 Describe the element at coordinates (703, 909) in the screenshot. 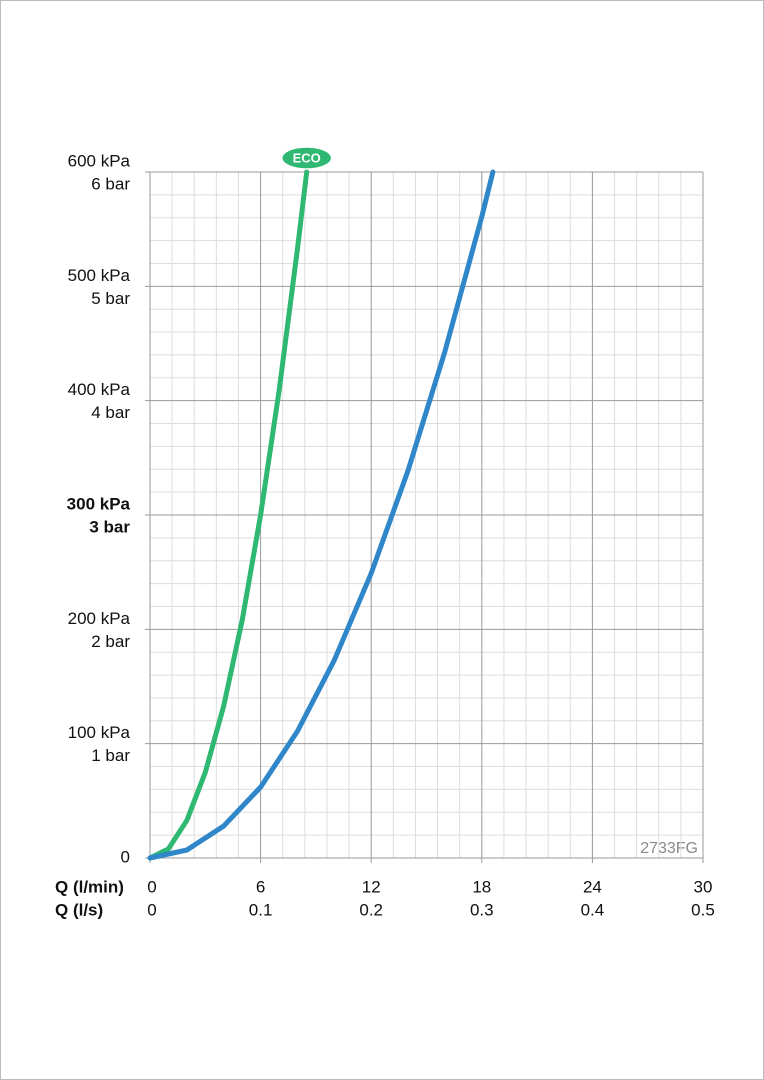

I see `x2-tick-label: 0.5` at that location.